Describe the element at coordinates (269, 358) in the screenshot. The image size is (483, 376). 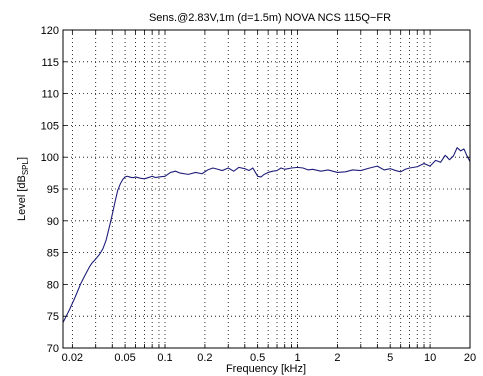
I see `x-tick-labels: 0.02 0.05 0.1 0.2 0.5 1 2 5 10 20` at that location.